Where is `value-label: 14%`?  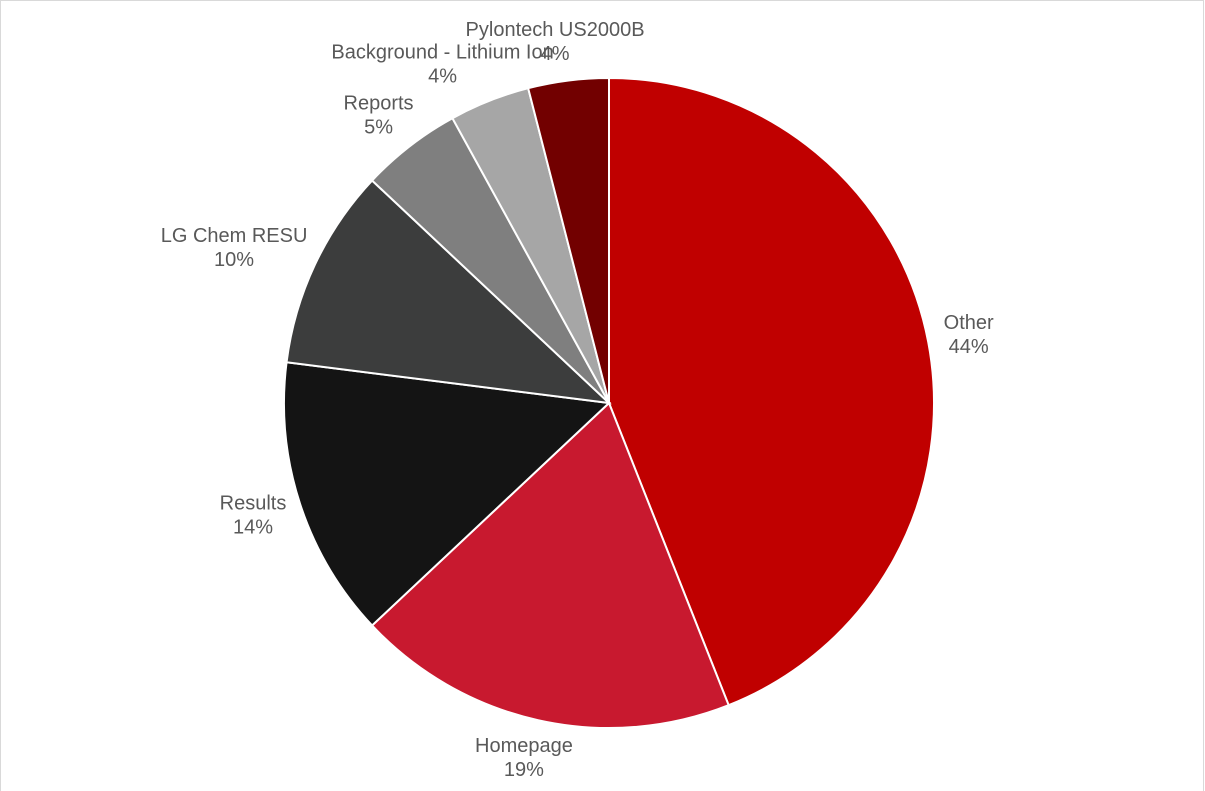
value-label: 14% is located at coordinates (253, 527).